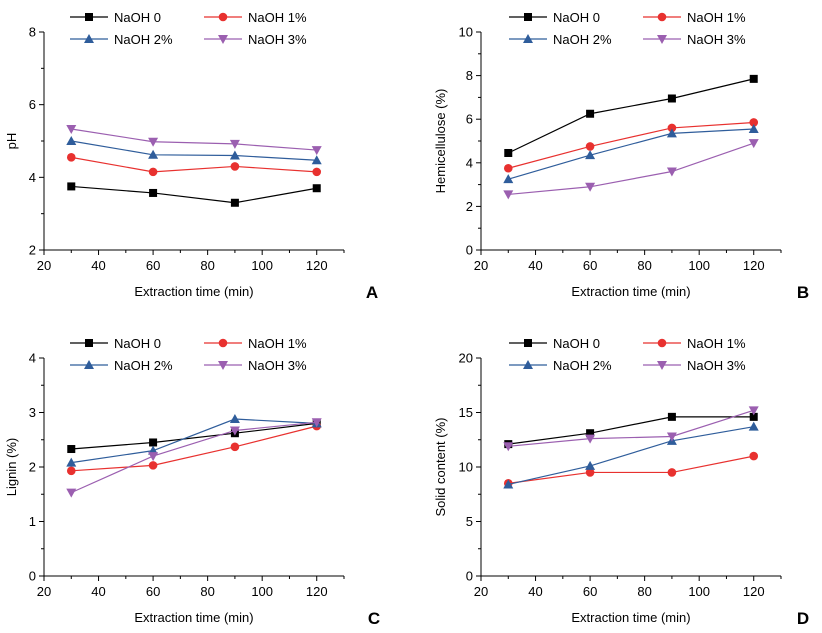 The height and width of the screenshot is (633, 822). Describe the element at coordinates (374, 618) in the screenshot. I see `panel-letter: C` at that location.